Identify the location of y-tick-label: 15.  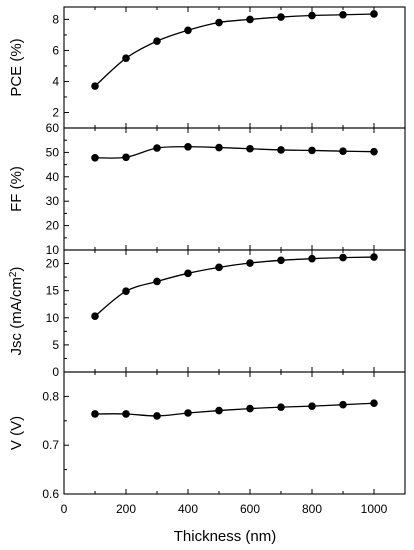
(53, 291).